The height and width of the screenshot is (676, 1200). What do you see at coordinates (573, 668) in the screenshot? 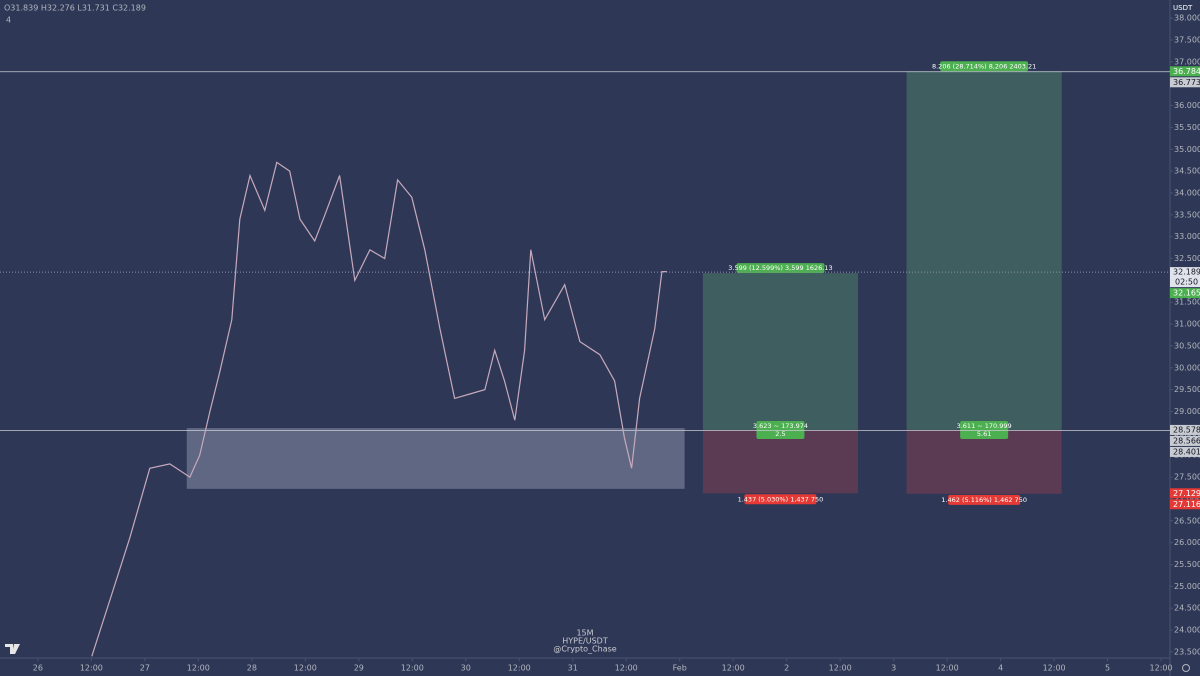
I see `x-tick-label: 31` at bounding box center [573, 668].